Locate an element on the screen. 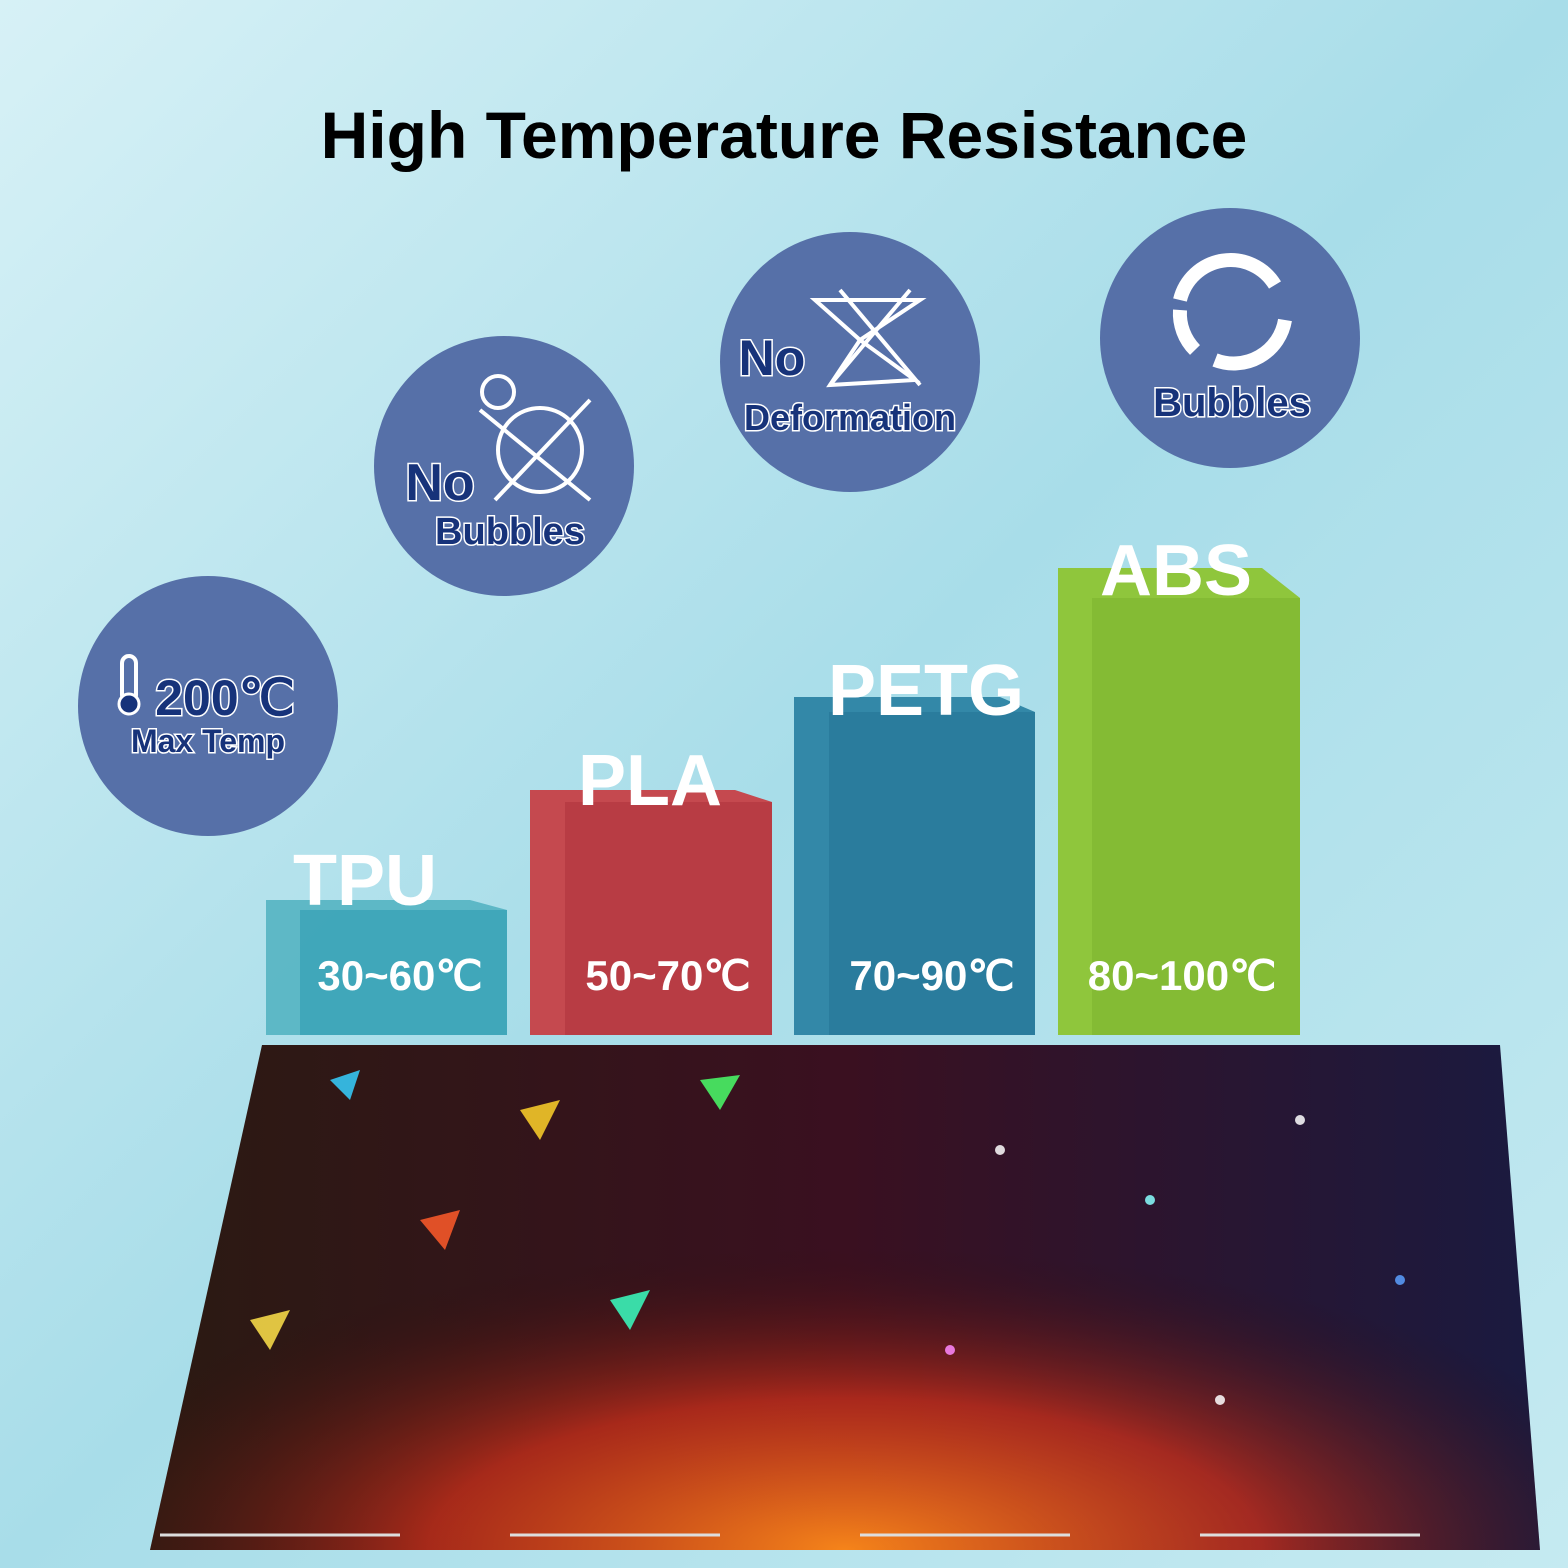  material-name: PLA is located at coordinates (650, 781).